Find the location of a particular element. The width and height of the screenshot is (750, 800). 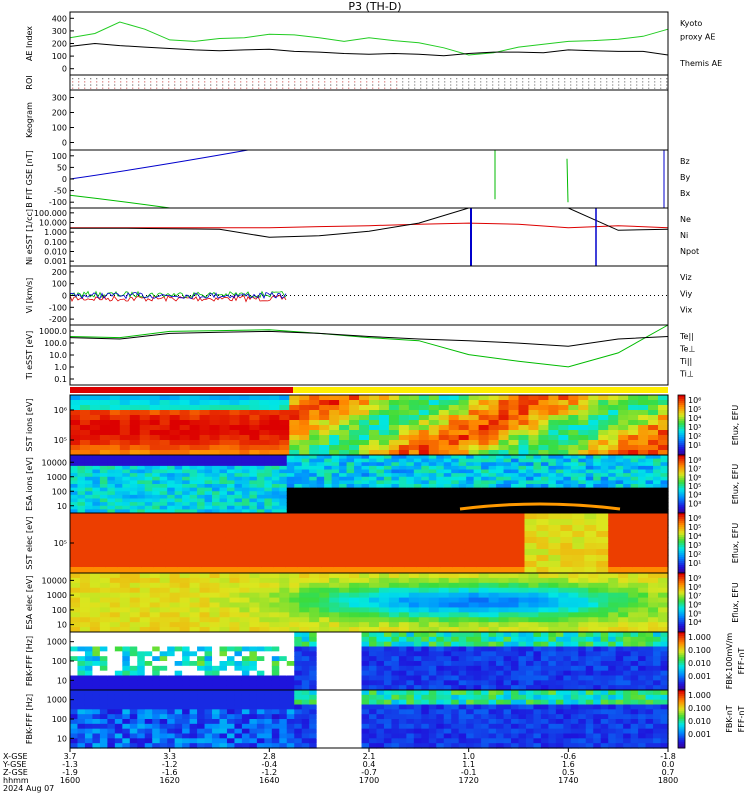

legend-item: Vix is located at coordinates (686, 310).